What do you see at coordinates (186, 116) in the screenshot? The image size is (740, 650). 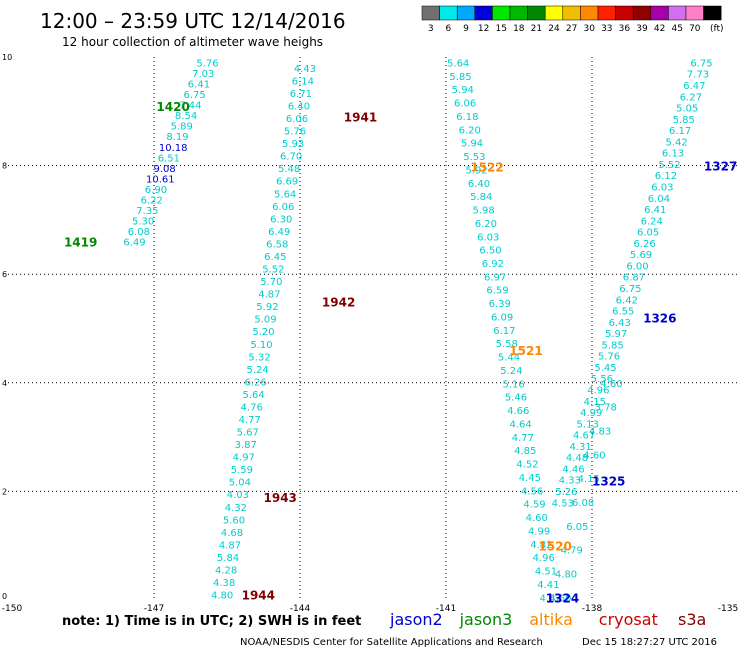 I see `swh-value: 8.54` at bounding box center [186, 116].